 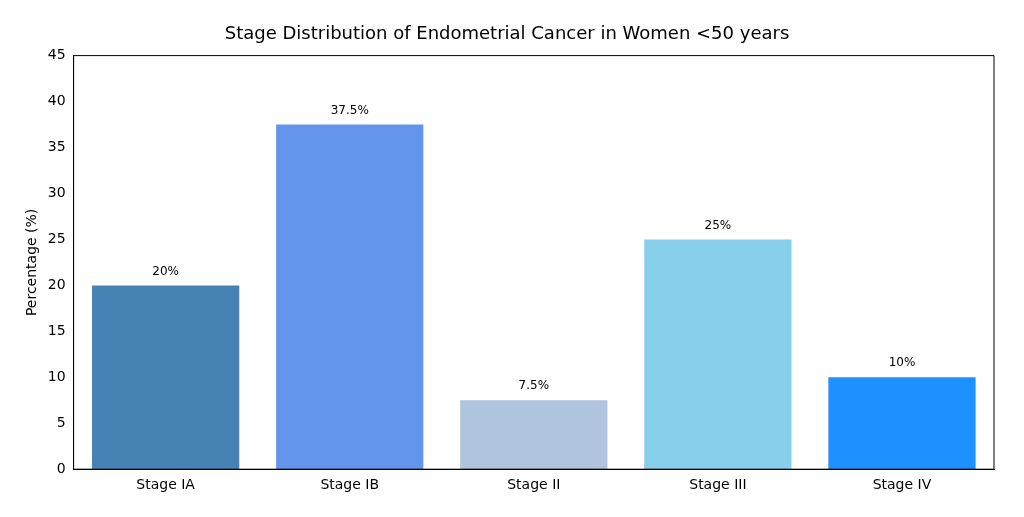 I want to click on y-tick-label: 40, so click(x=56, y=100).